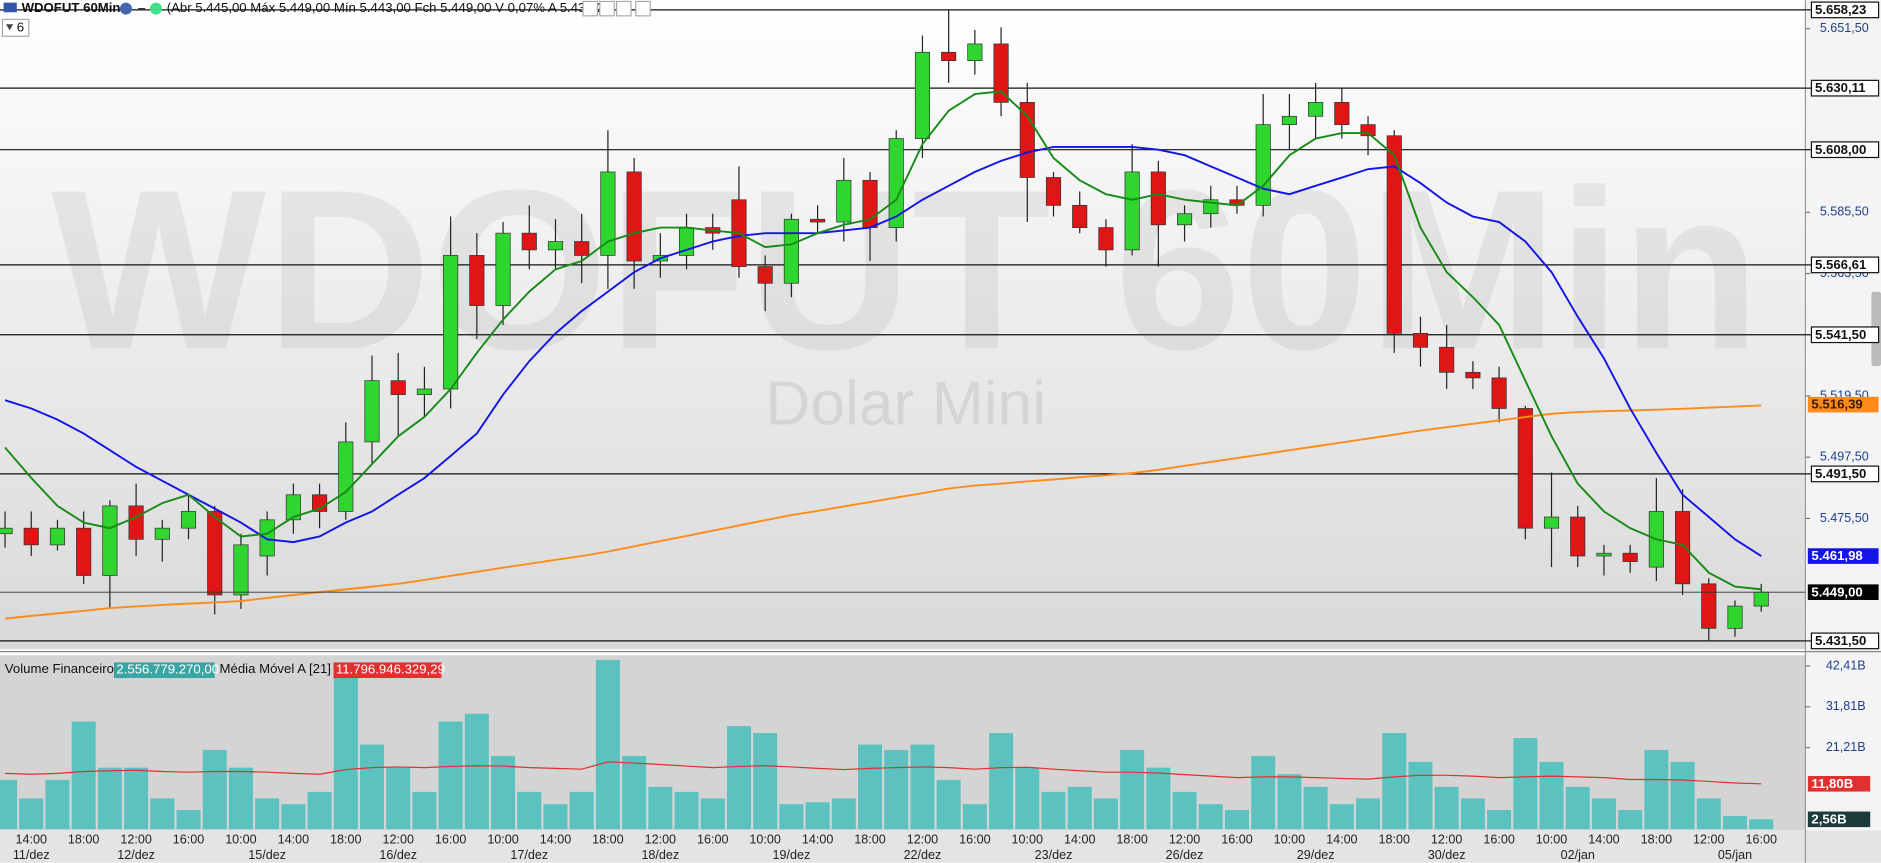 The image size is (1881, 863). What do you see at coordinates (10, 7) in the screenshot?
I see `flag-icon` at bounding box center [10, 7].